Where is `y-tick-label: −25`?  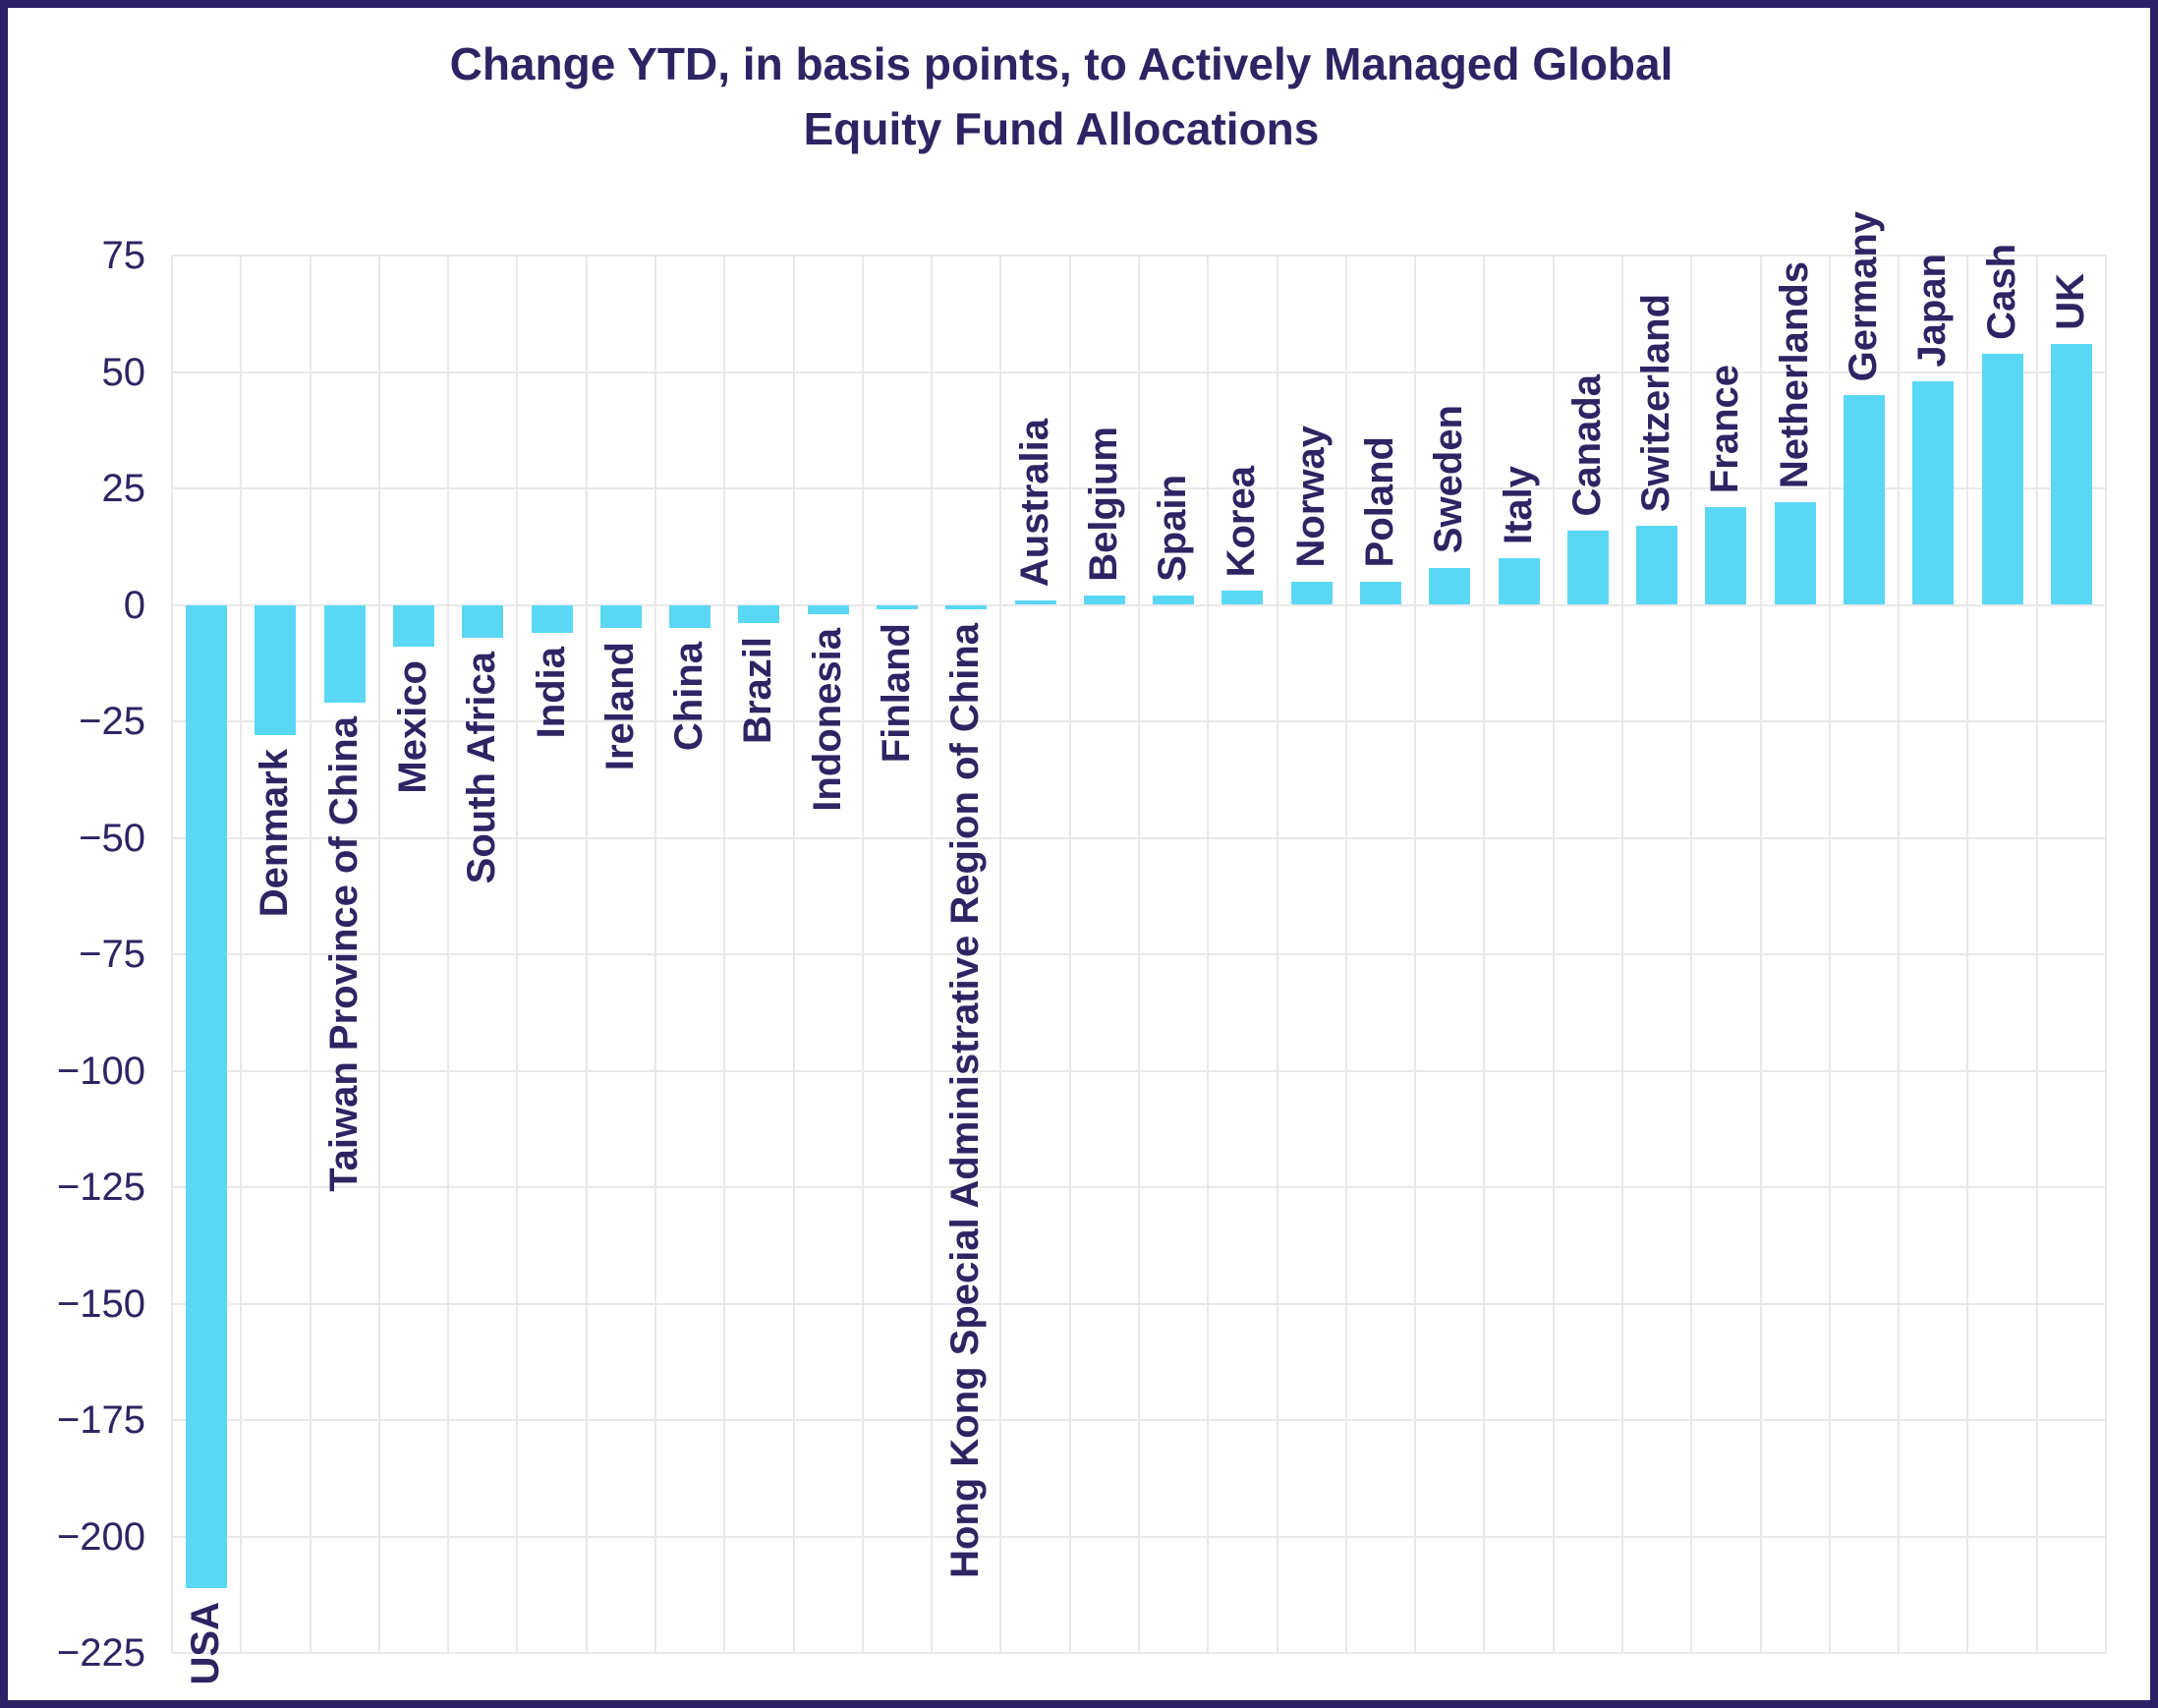 y-tick-label: −25 is located at coordinates (112, 721).